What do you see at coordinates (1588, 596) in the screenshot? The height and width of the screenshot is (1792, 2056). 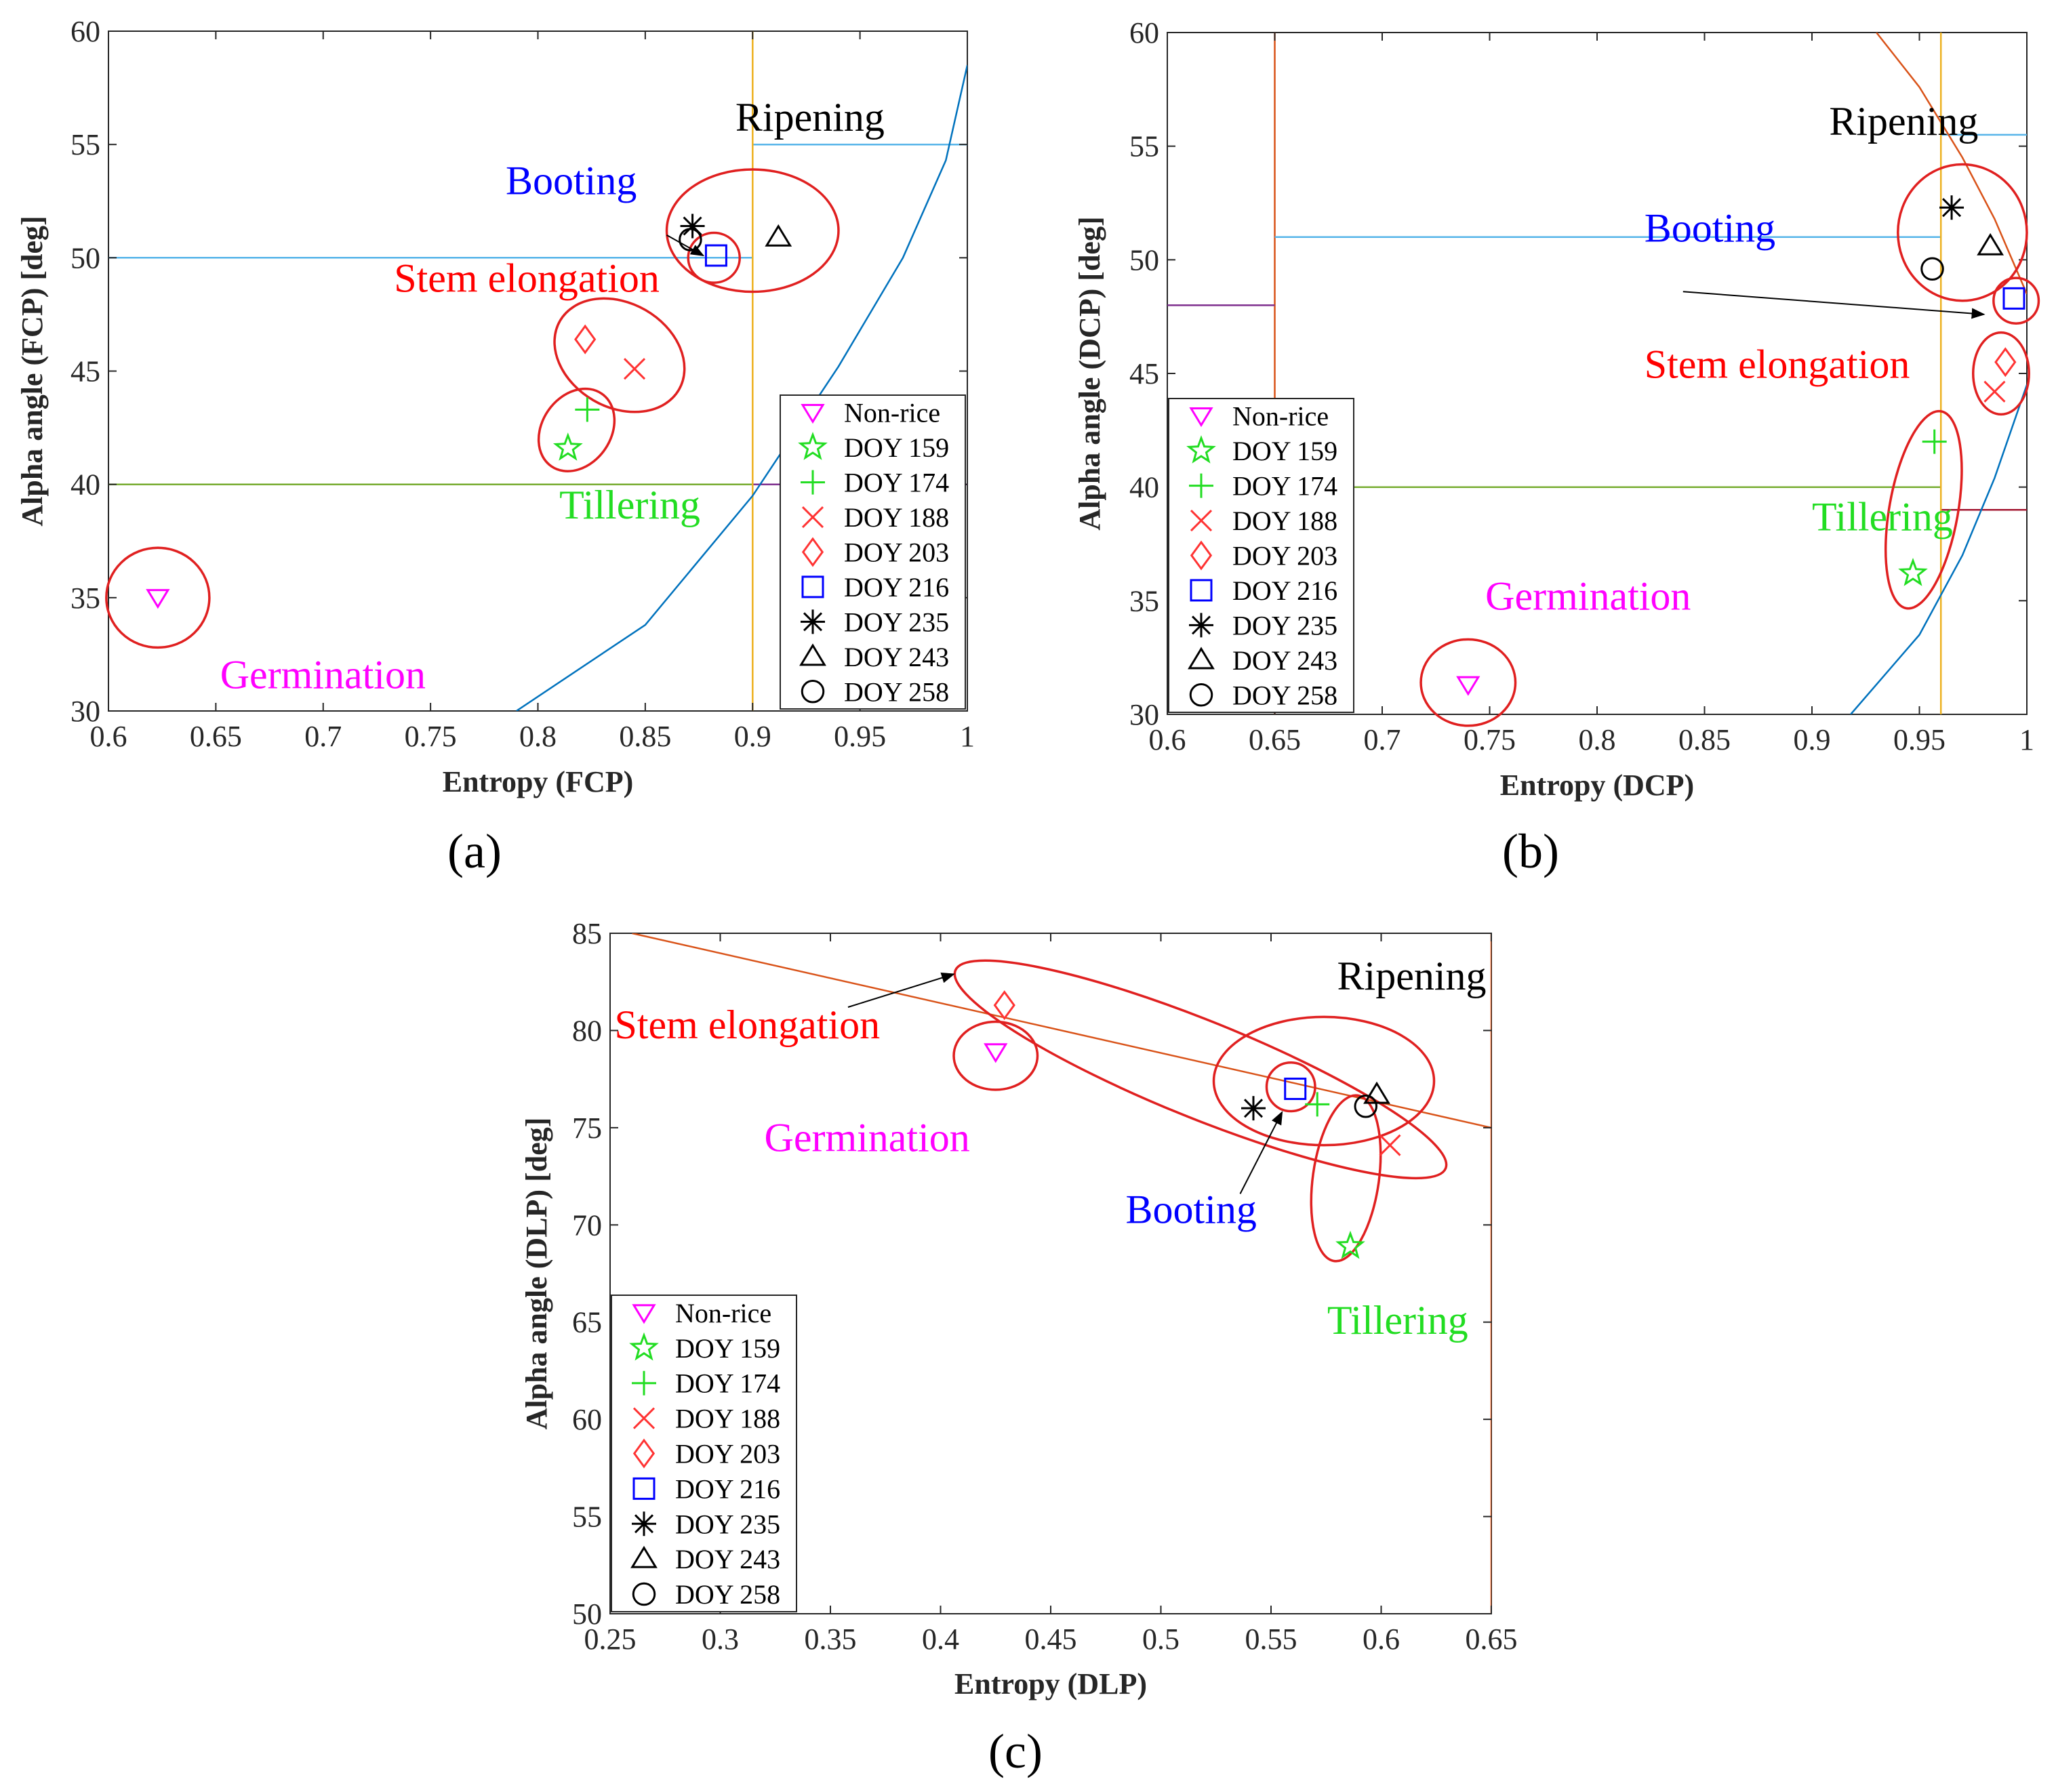 I see `stage-label-germination: Germination` at bounding box center [1588, 596].